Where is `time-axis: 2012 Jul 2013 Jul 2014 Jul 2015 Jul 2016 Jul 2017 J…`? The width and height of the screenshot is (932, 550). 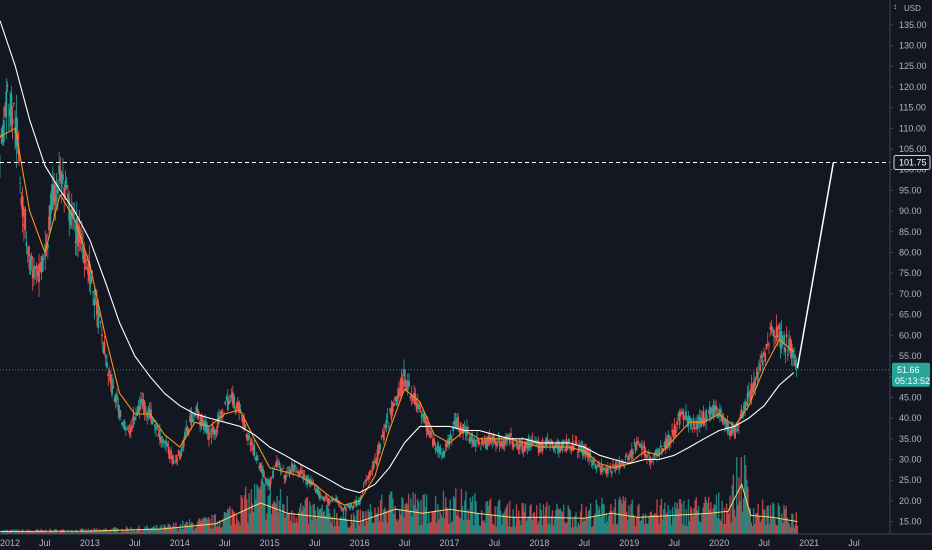 time-axis: 2012 Jul 2013 Jul 2014 Jul 2015 Jul 2016 Jul 2017 J… is located at coordinates (466, 541).